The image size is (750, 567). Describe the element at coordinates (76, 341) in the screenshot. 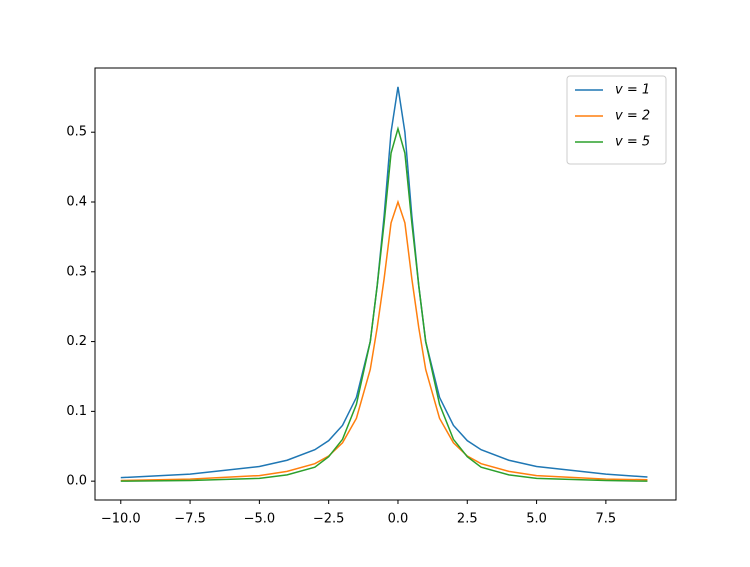

I see `y-tick-label: 0.2` at that location.